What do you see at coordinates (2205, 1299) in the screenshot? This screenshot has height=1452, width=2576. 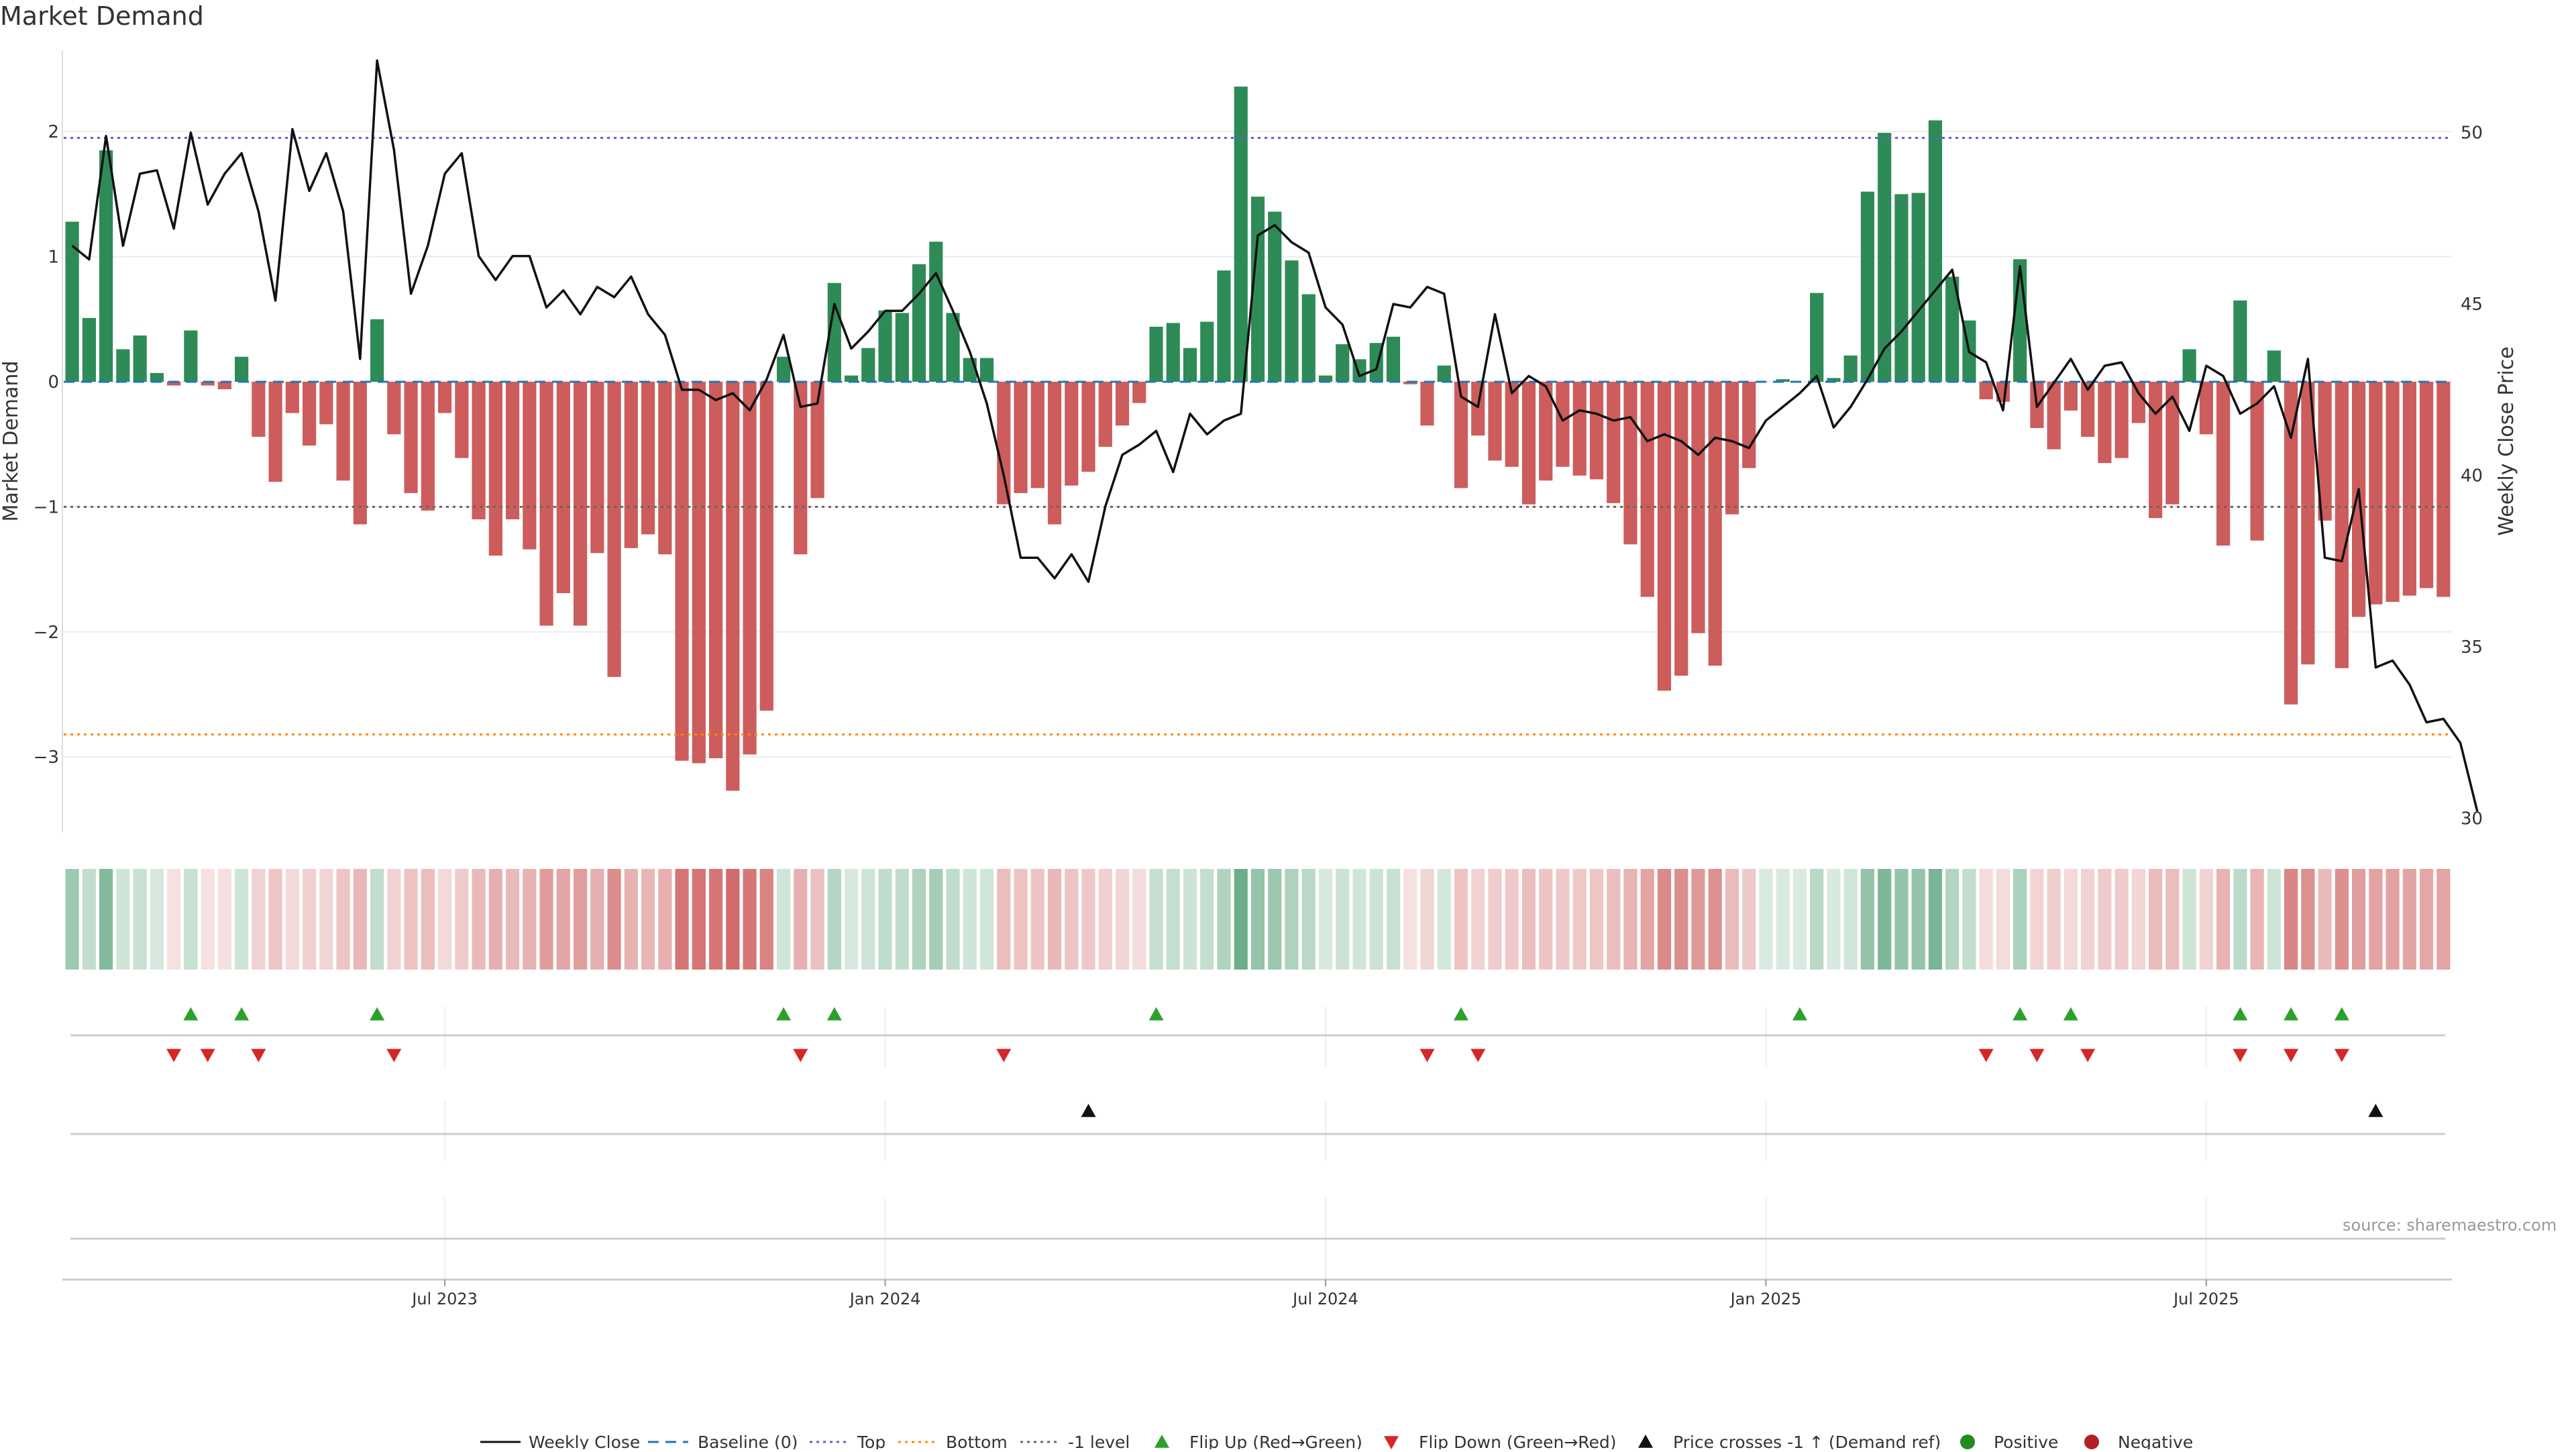 I see `x-tick-label: Jul 2025` at bounding box center [2205, 1299].